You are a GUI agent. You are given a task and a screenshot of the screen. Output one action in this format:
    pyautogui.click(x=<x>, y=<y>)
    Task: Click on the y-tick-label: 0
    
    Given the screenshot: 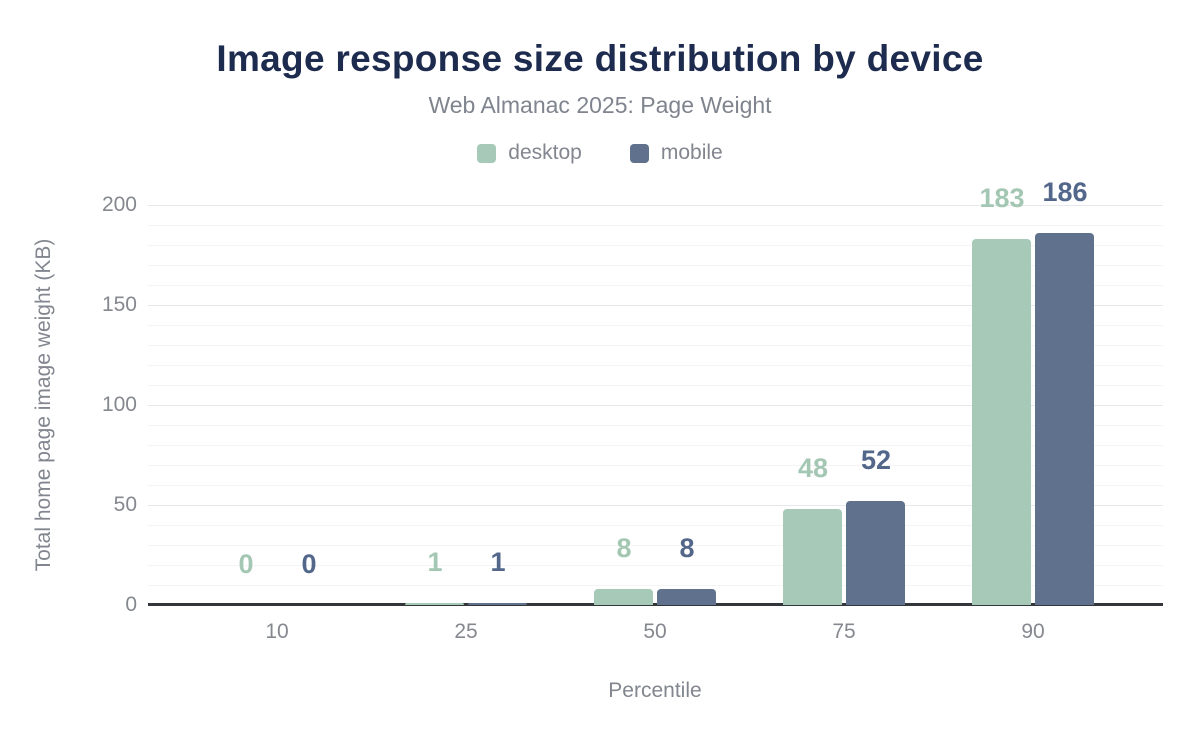 What is the action you would take?
    pyautogui.click(x=131, y=604)
    